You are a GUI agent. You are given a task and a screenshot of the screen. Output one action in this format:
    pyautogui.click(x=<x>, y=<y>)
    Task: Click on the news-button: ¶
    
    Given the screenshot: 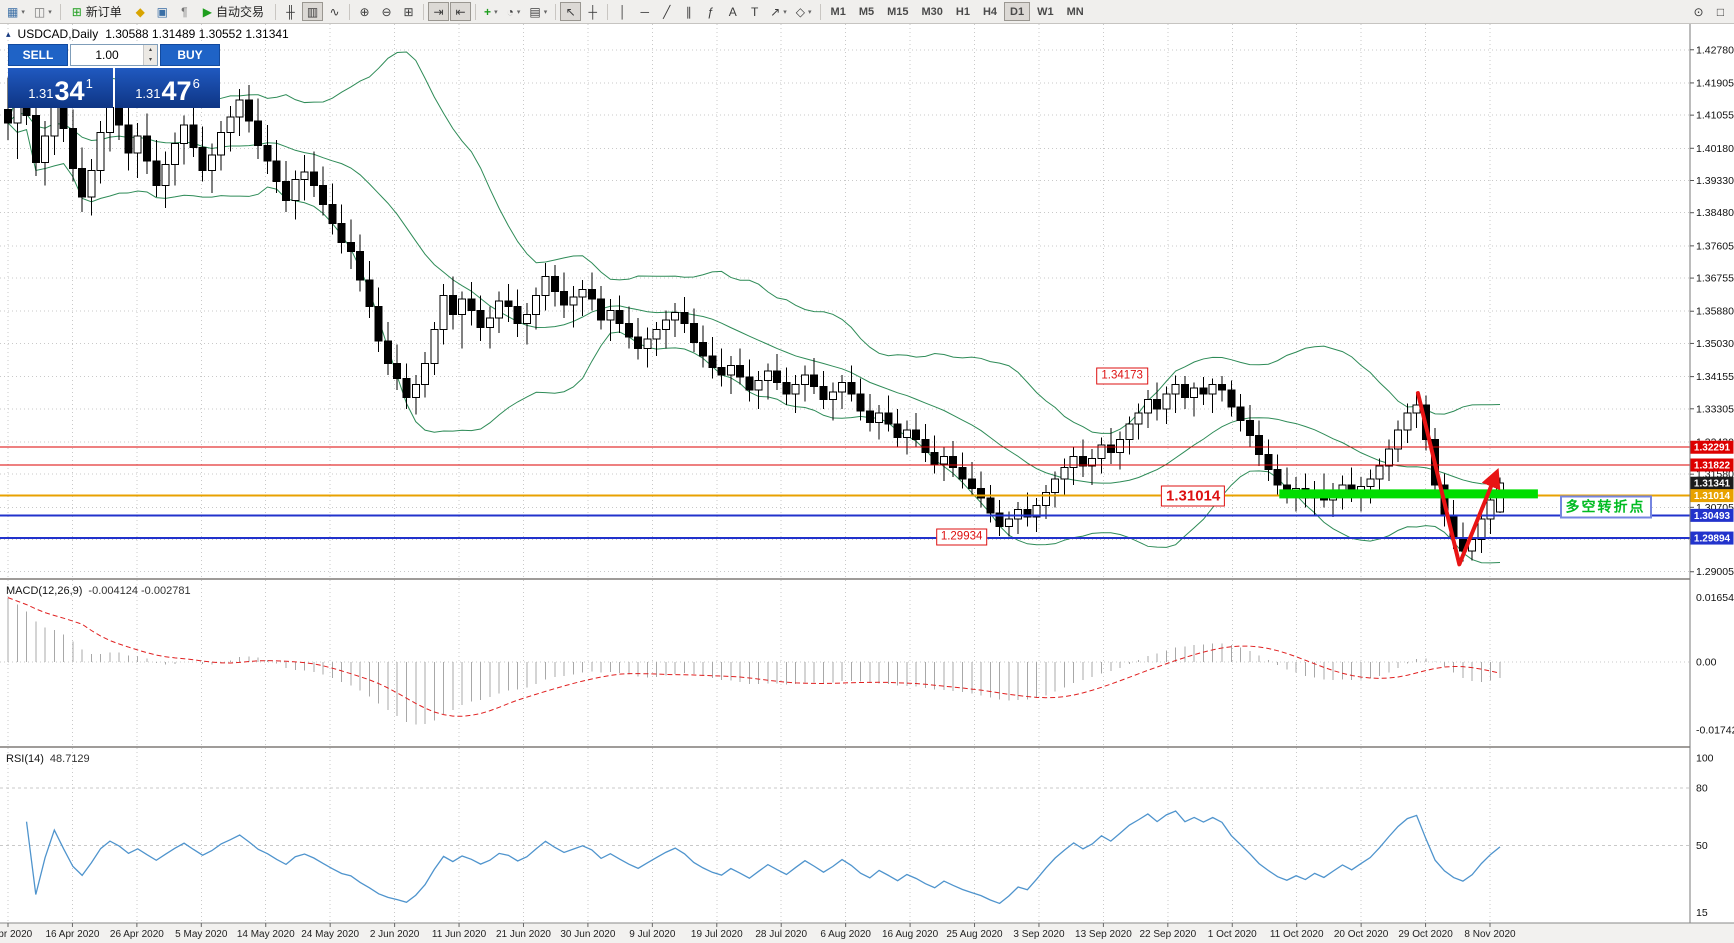 What is the action you would take?
    pyautogui.click(x=184, y=11)
    